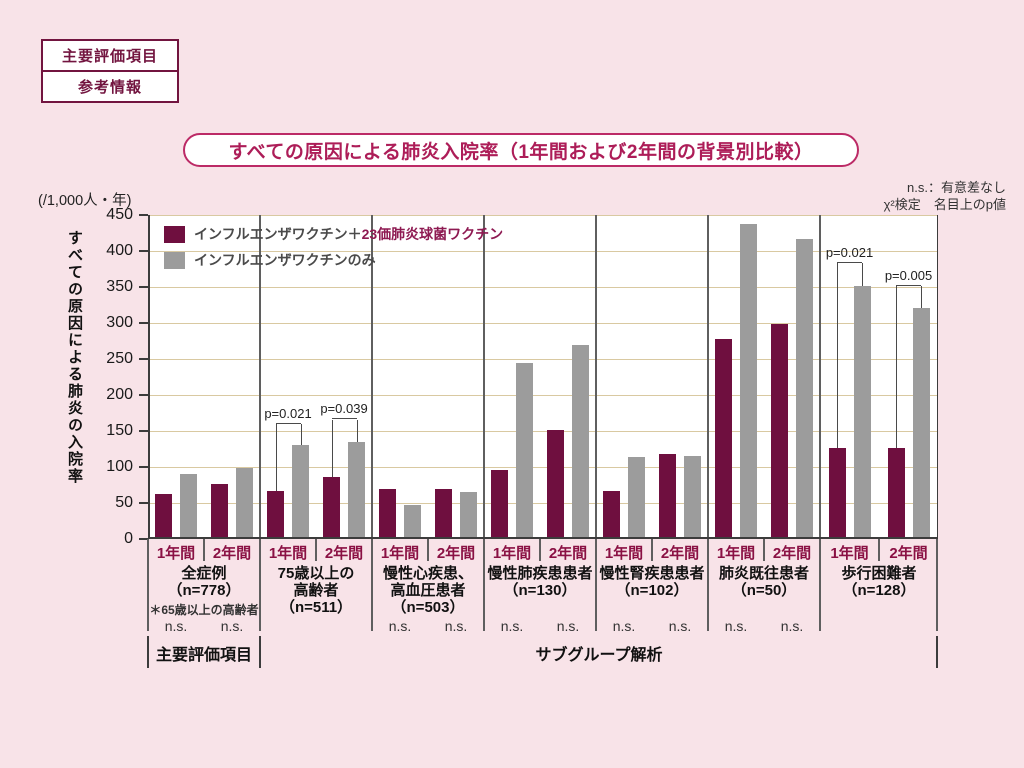  I want to click on x-axis-group: 1年間 2年間 肺炎既往患者 （n=50） n.s. n.s., so click(764, 605).